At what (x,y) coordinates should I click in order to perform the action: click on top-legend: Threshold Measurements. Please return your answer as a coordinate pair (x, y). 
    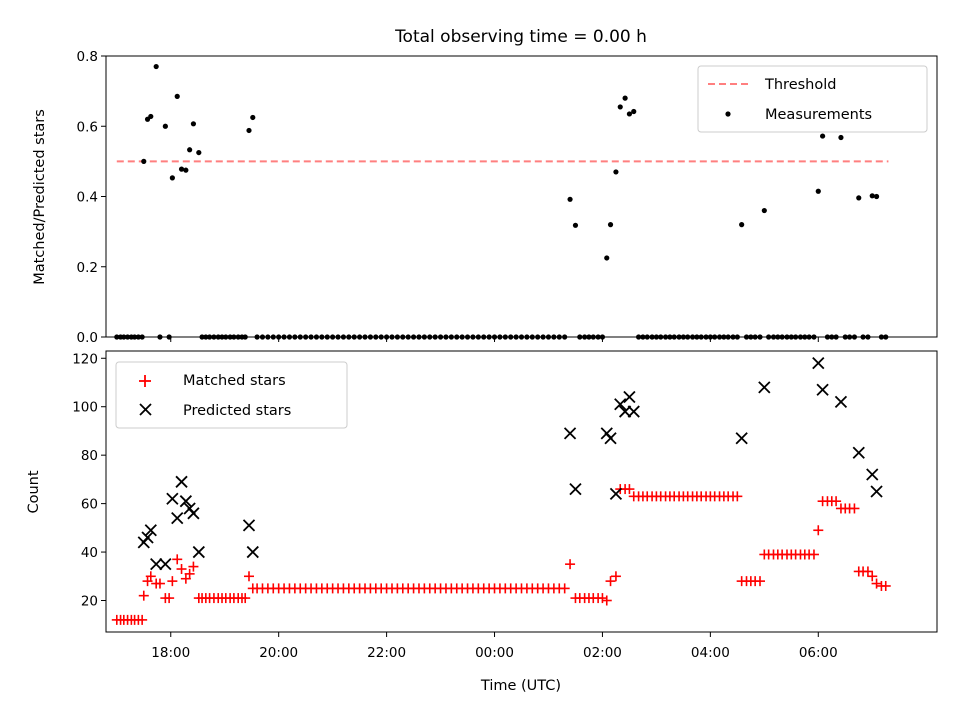
    Looking at the image, I should click on (812, 99).